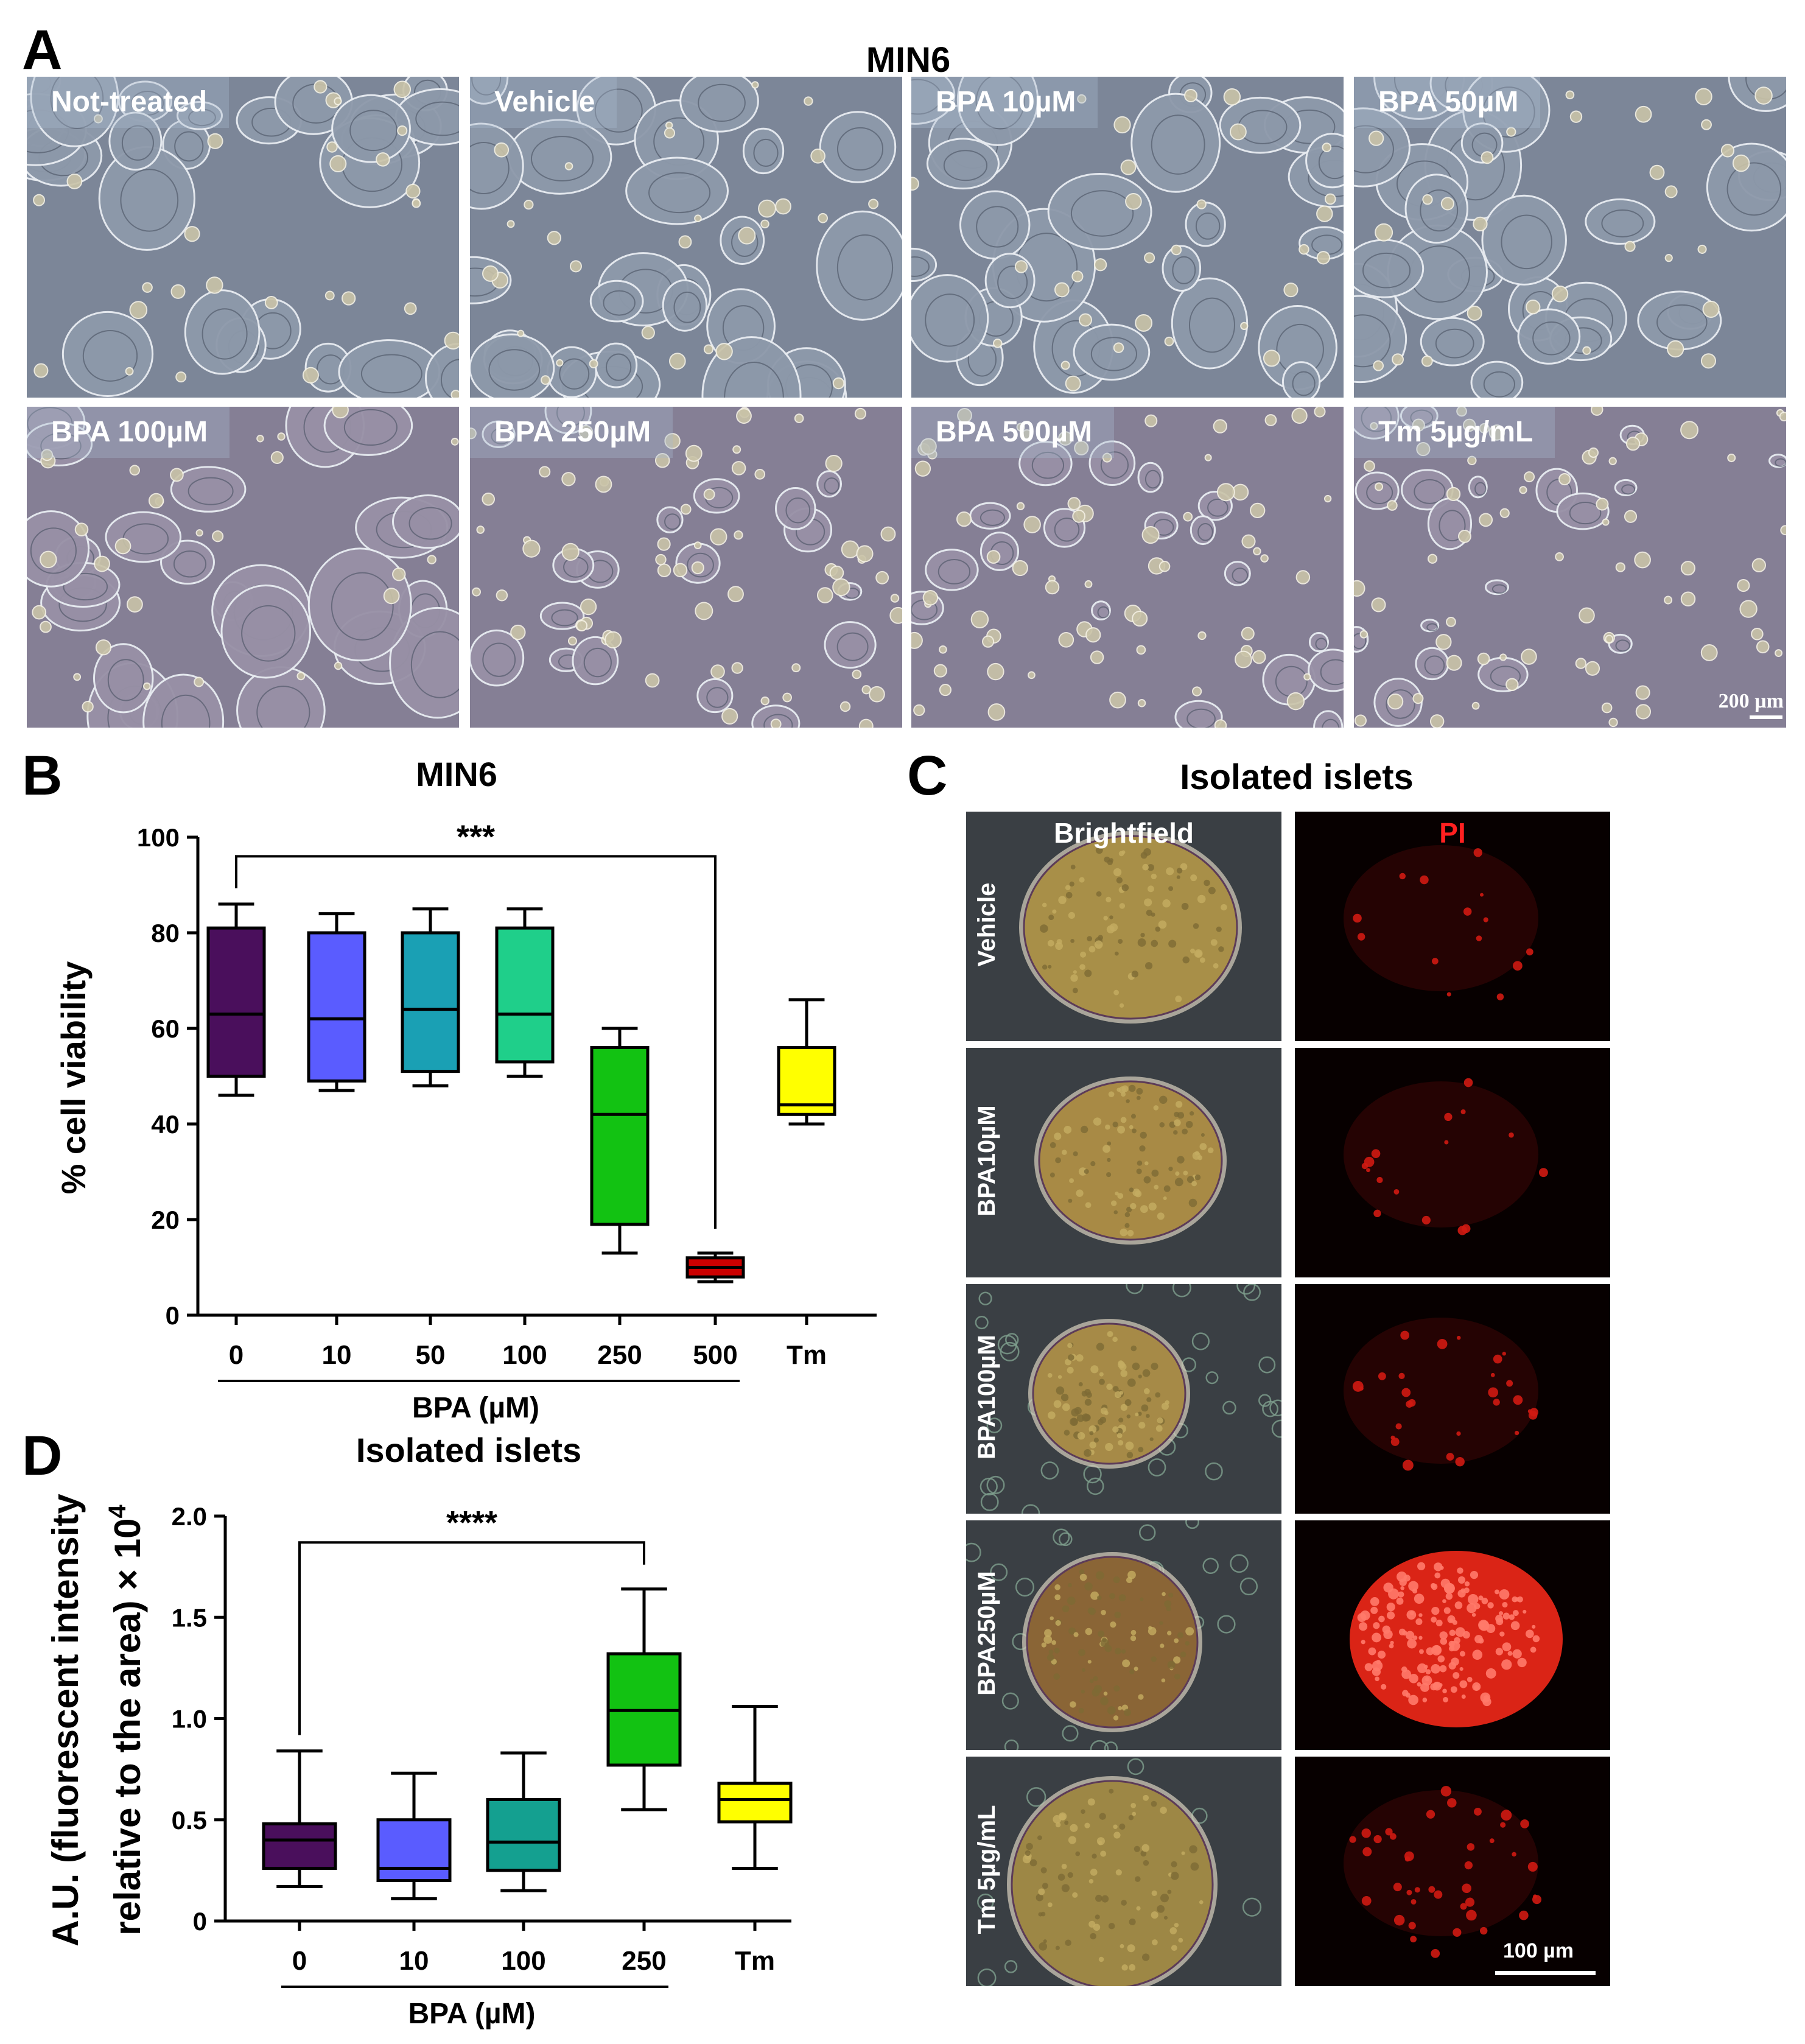 The height and width of the screenshot is (2044, 1805). What do you see at coordinates (189, 1516) in the screenshot?
I see `y-tick-label: 2.0` at bounding box center [189, 1516].